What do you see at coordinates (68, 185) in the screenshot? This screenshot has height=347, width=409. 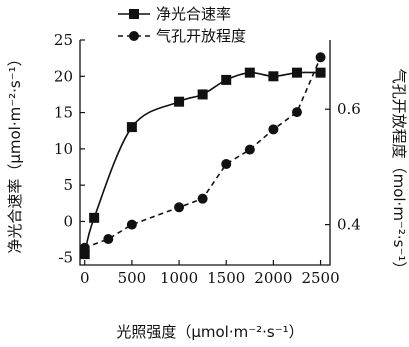 I see `left-tick-label: 5` at bounding box center [68, 185].